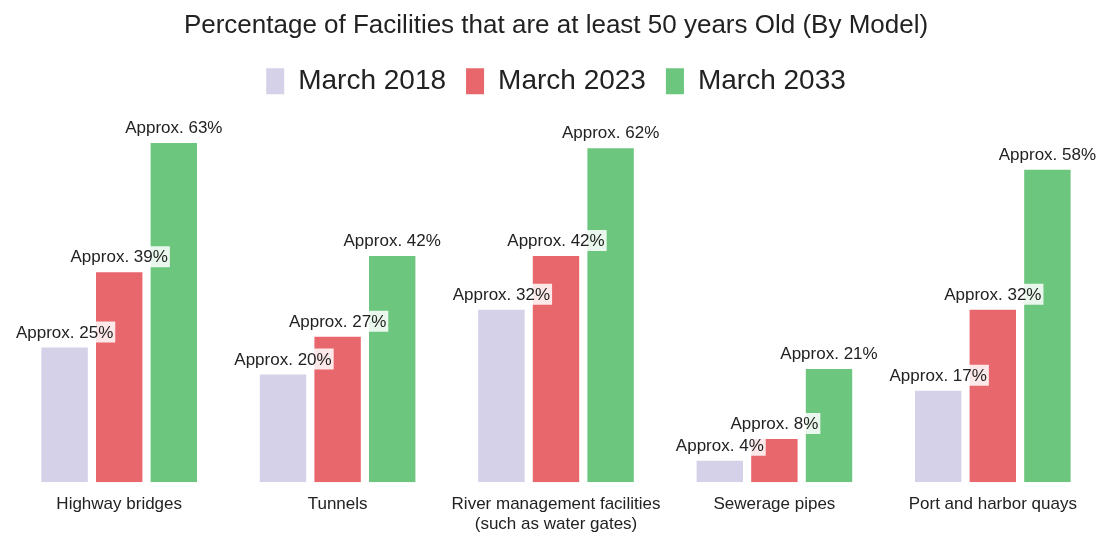  I want to click on legend-label: March 2023, so click(572, 79).